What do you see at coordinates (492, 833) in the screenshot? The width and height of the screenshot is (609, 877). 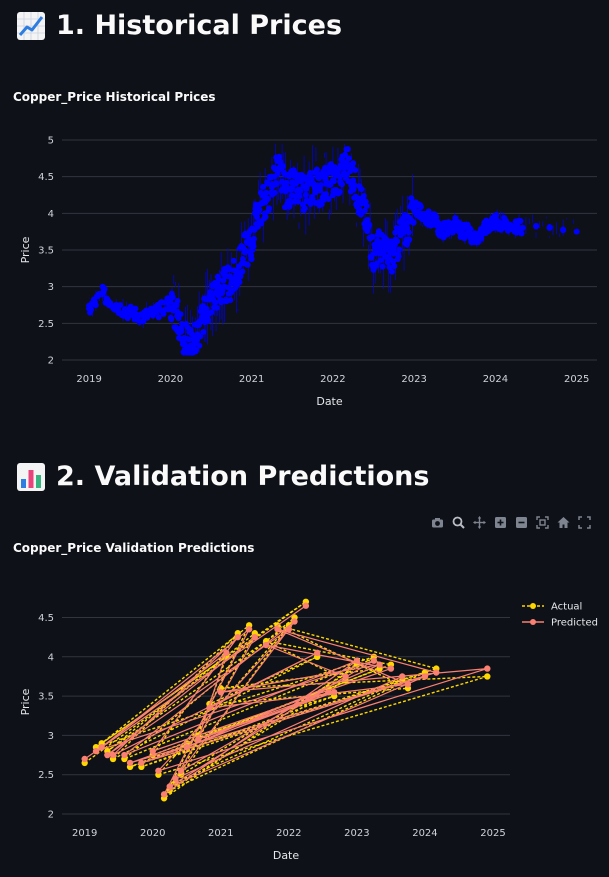 I see `x-tick-label: 2025` at bounding box center [492, 833].